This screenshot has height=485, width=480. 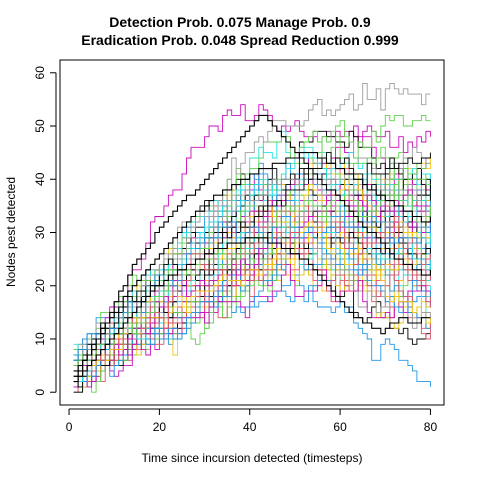 I want to click on x-tick-label: 20, so click(x=160, y=427).